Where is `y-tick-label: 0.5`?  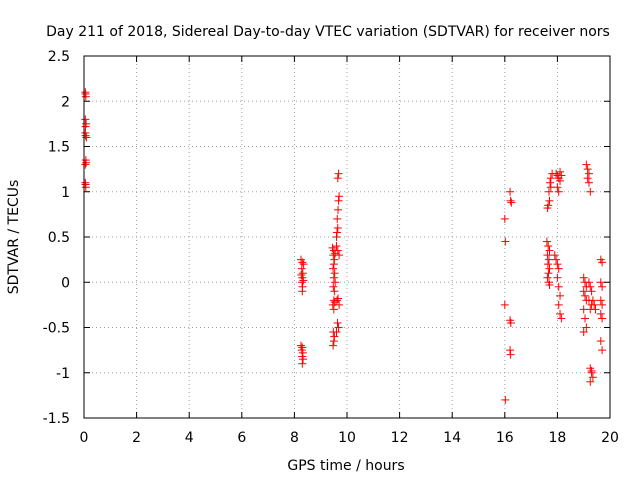 y-tick-label: 0.5 is located at coordinates (59, 238).